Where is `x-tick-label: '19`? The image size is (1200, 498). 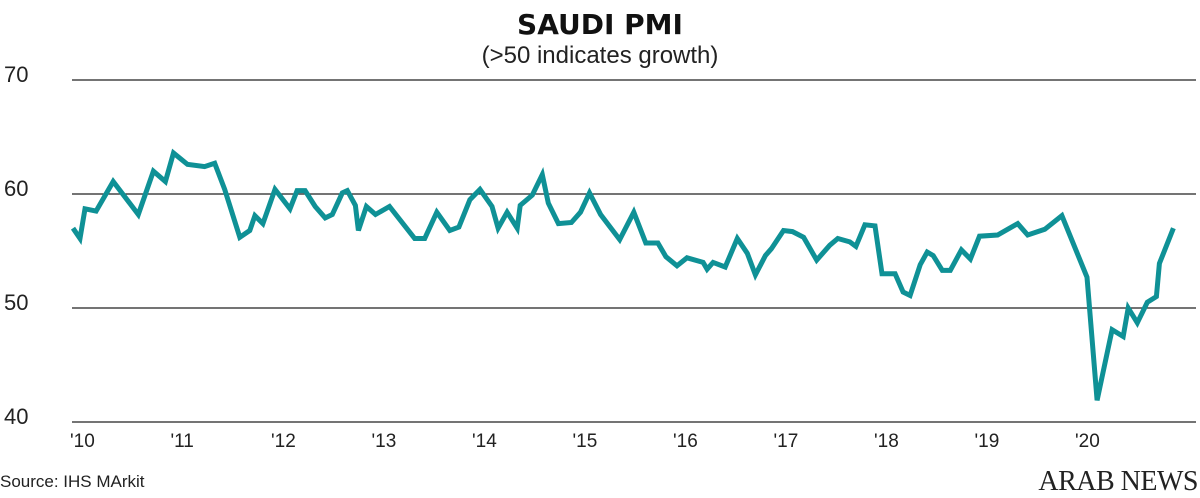 x-tick-label: '19 is located at coordinates (987, 441).